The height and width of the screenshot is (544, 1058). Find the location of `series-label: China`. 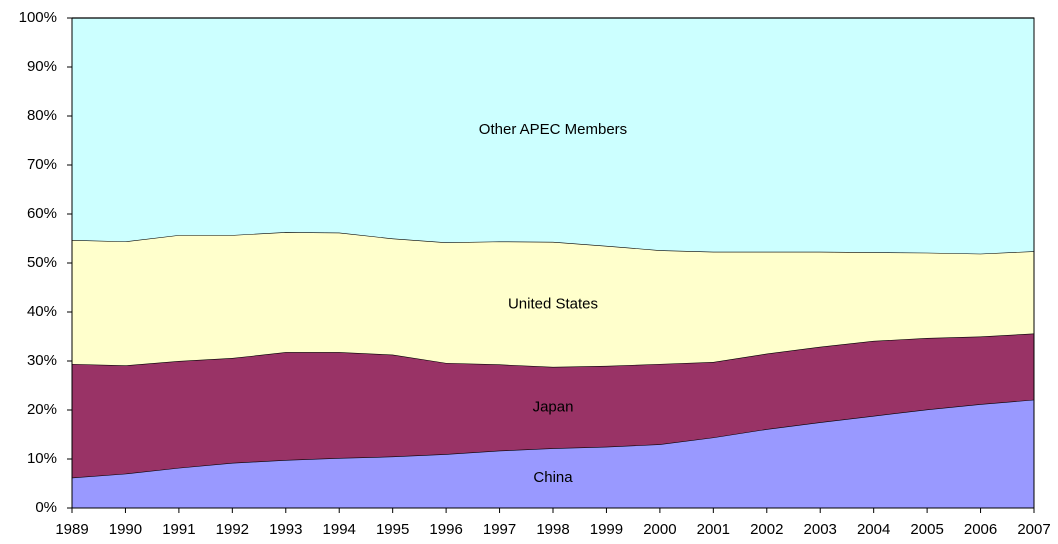

series-label: China is located at coordinates (553, 477).